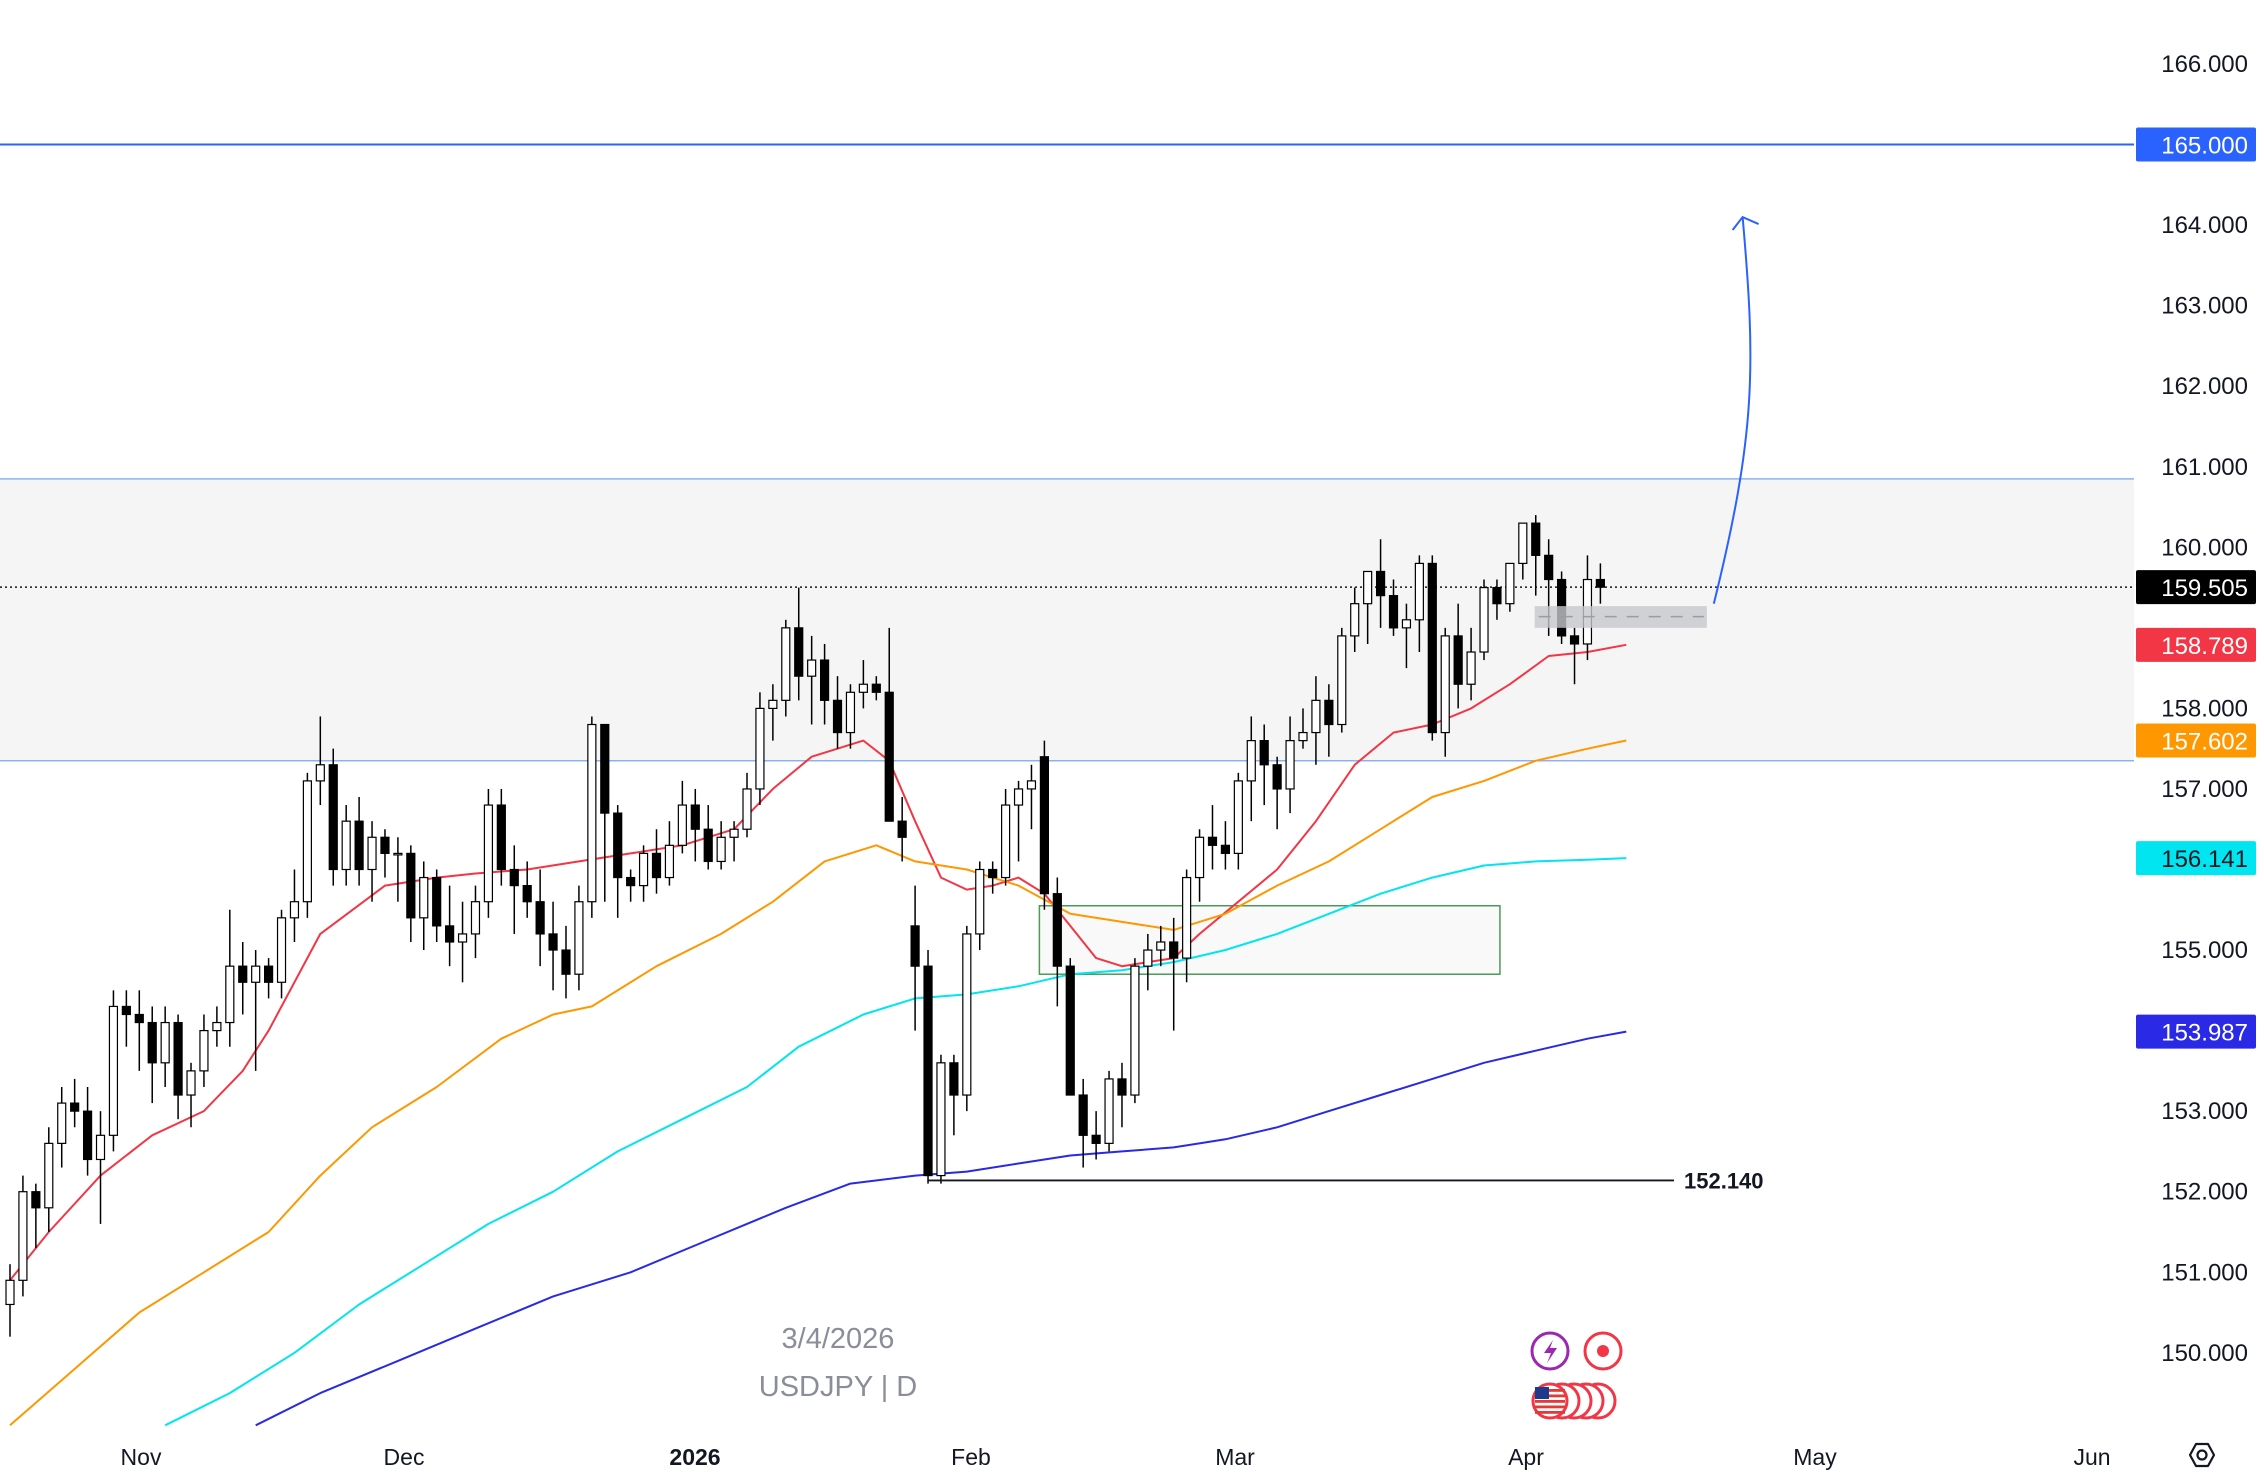  What do you see at coordinates (2204, 588) in the screenshot?
I see `price-label: 159.505` at bounding box center [2204, 588].